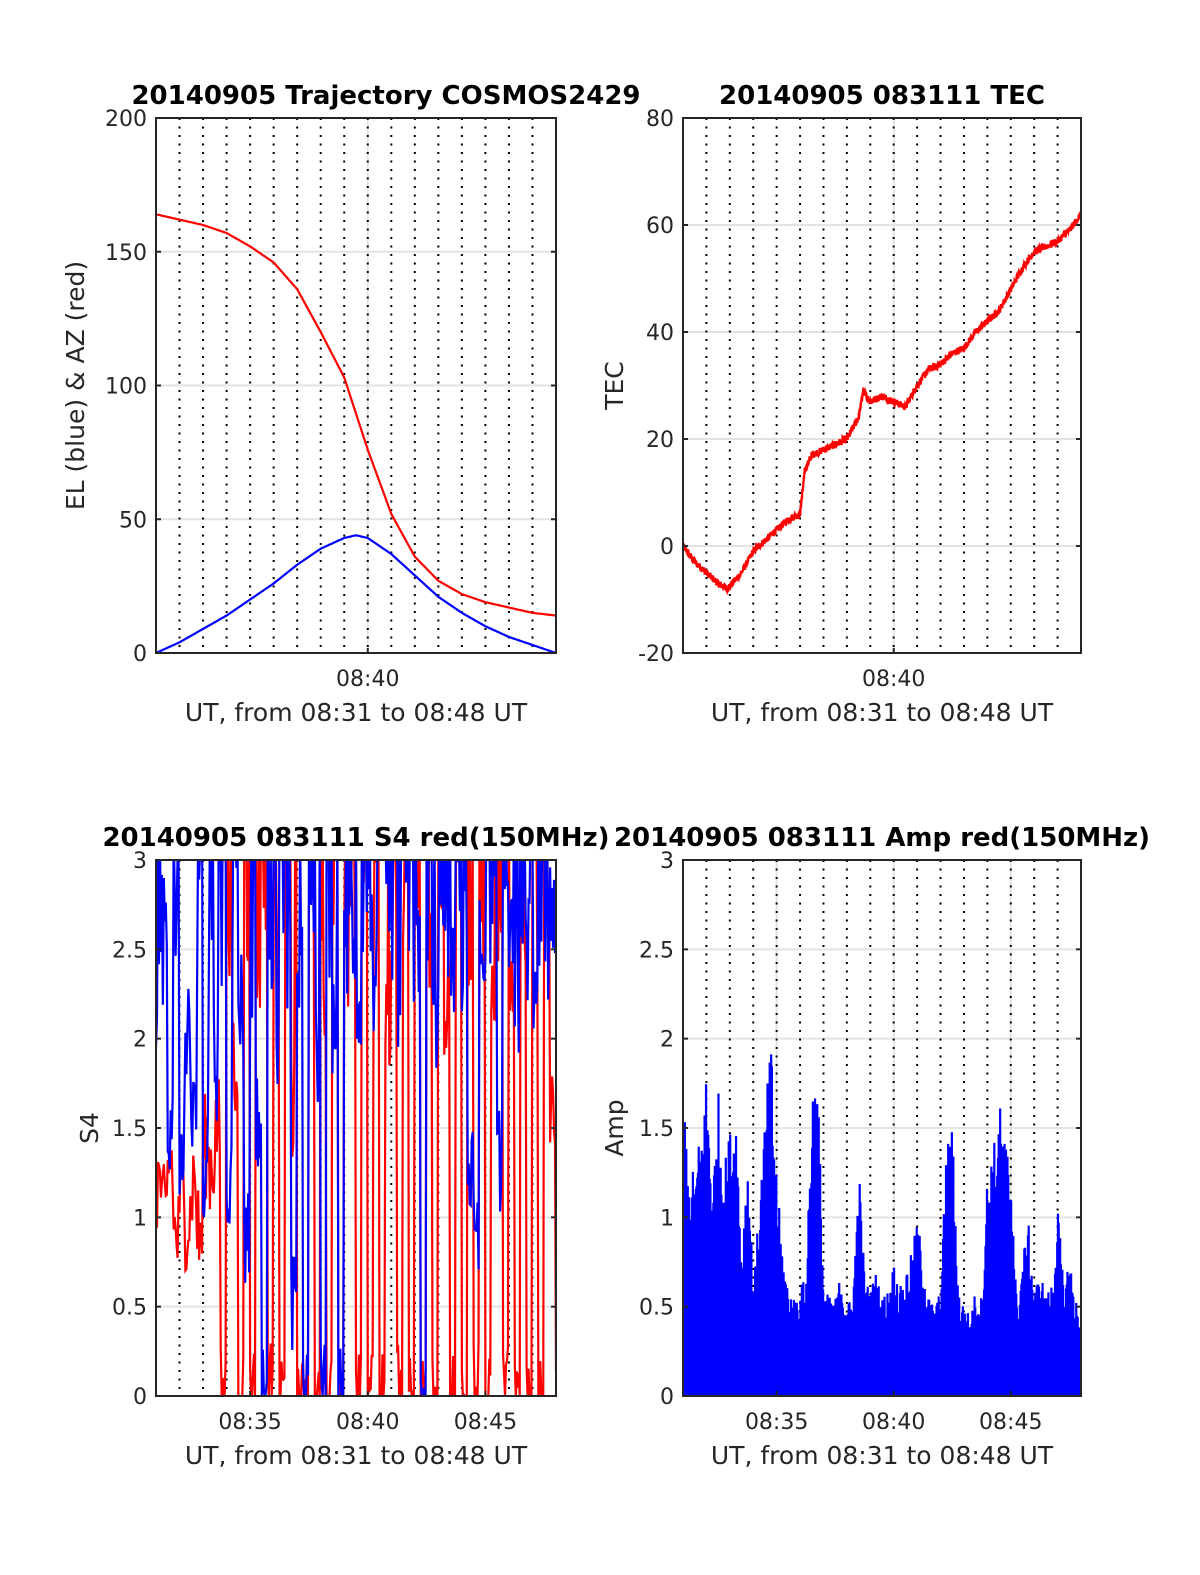 This screenshot has height=1575, width=1200. I want to click on y-tick-label: 150, so click(126, 253).